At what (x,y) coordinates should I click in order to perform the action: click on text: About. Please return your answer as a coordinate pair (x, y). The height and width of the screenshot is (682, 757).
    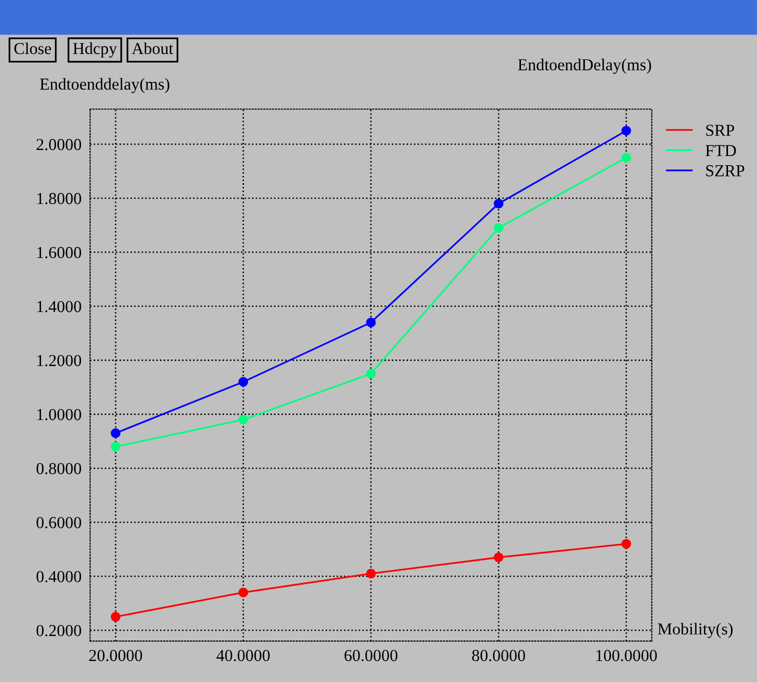
    Looking at the image, I should click on (153, 48).